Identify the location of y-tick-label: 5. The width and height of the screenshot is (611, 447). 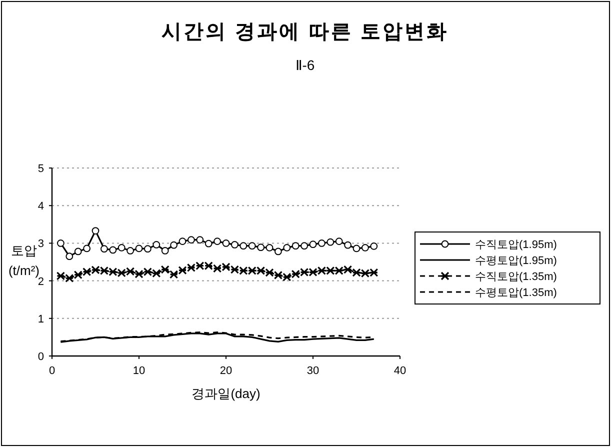
(41, 169).